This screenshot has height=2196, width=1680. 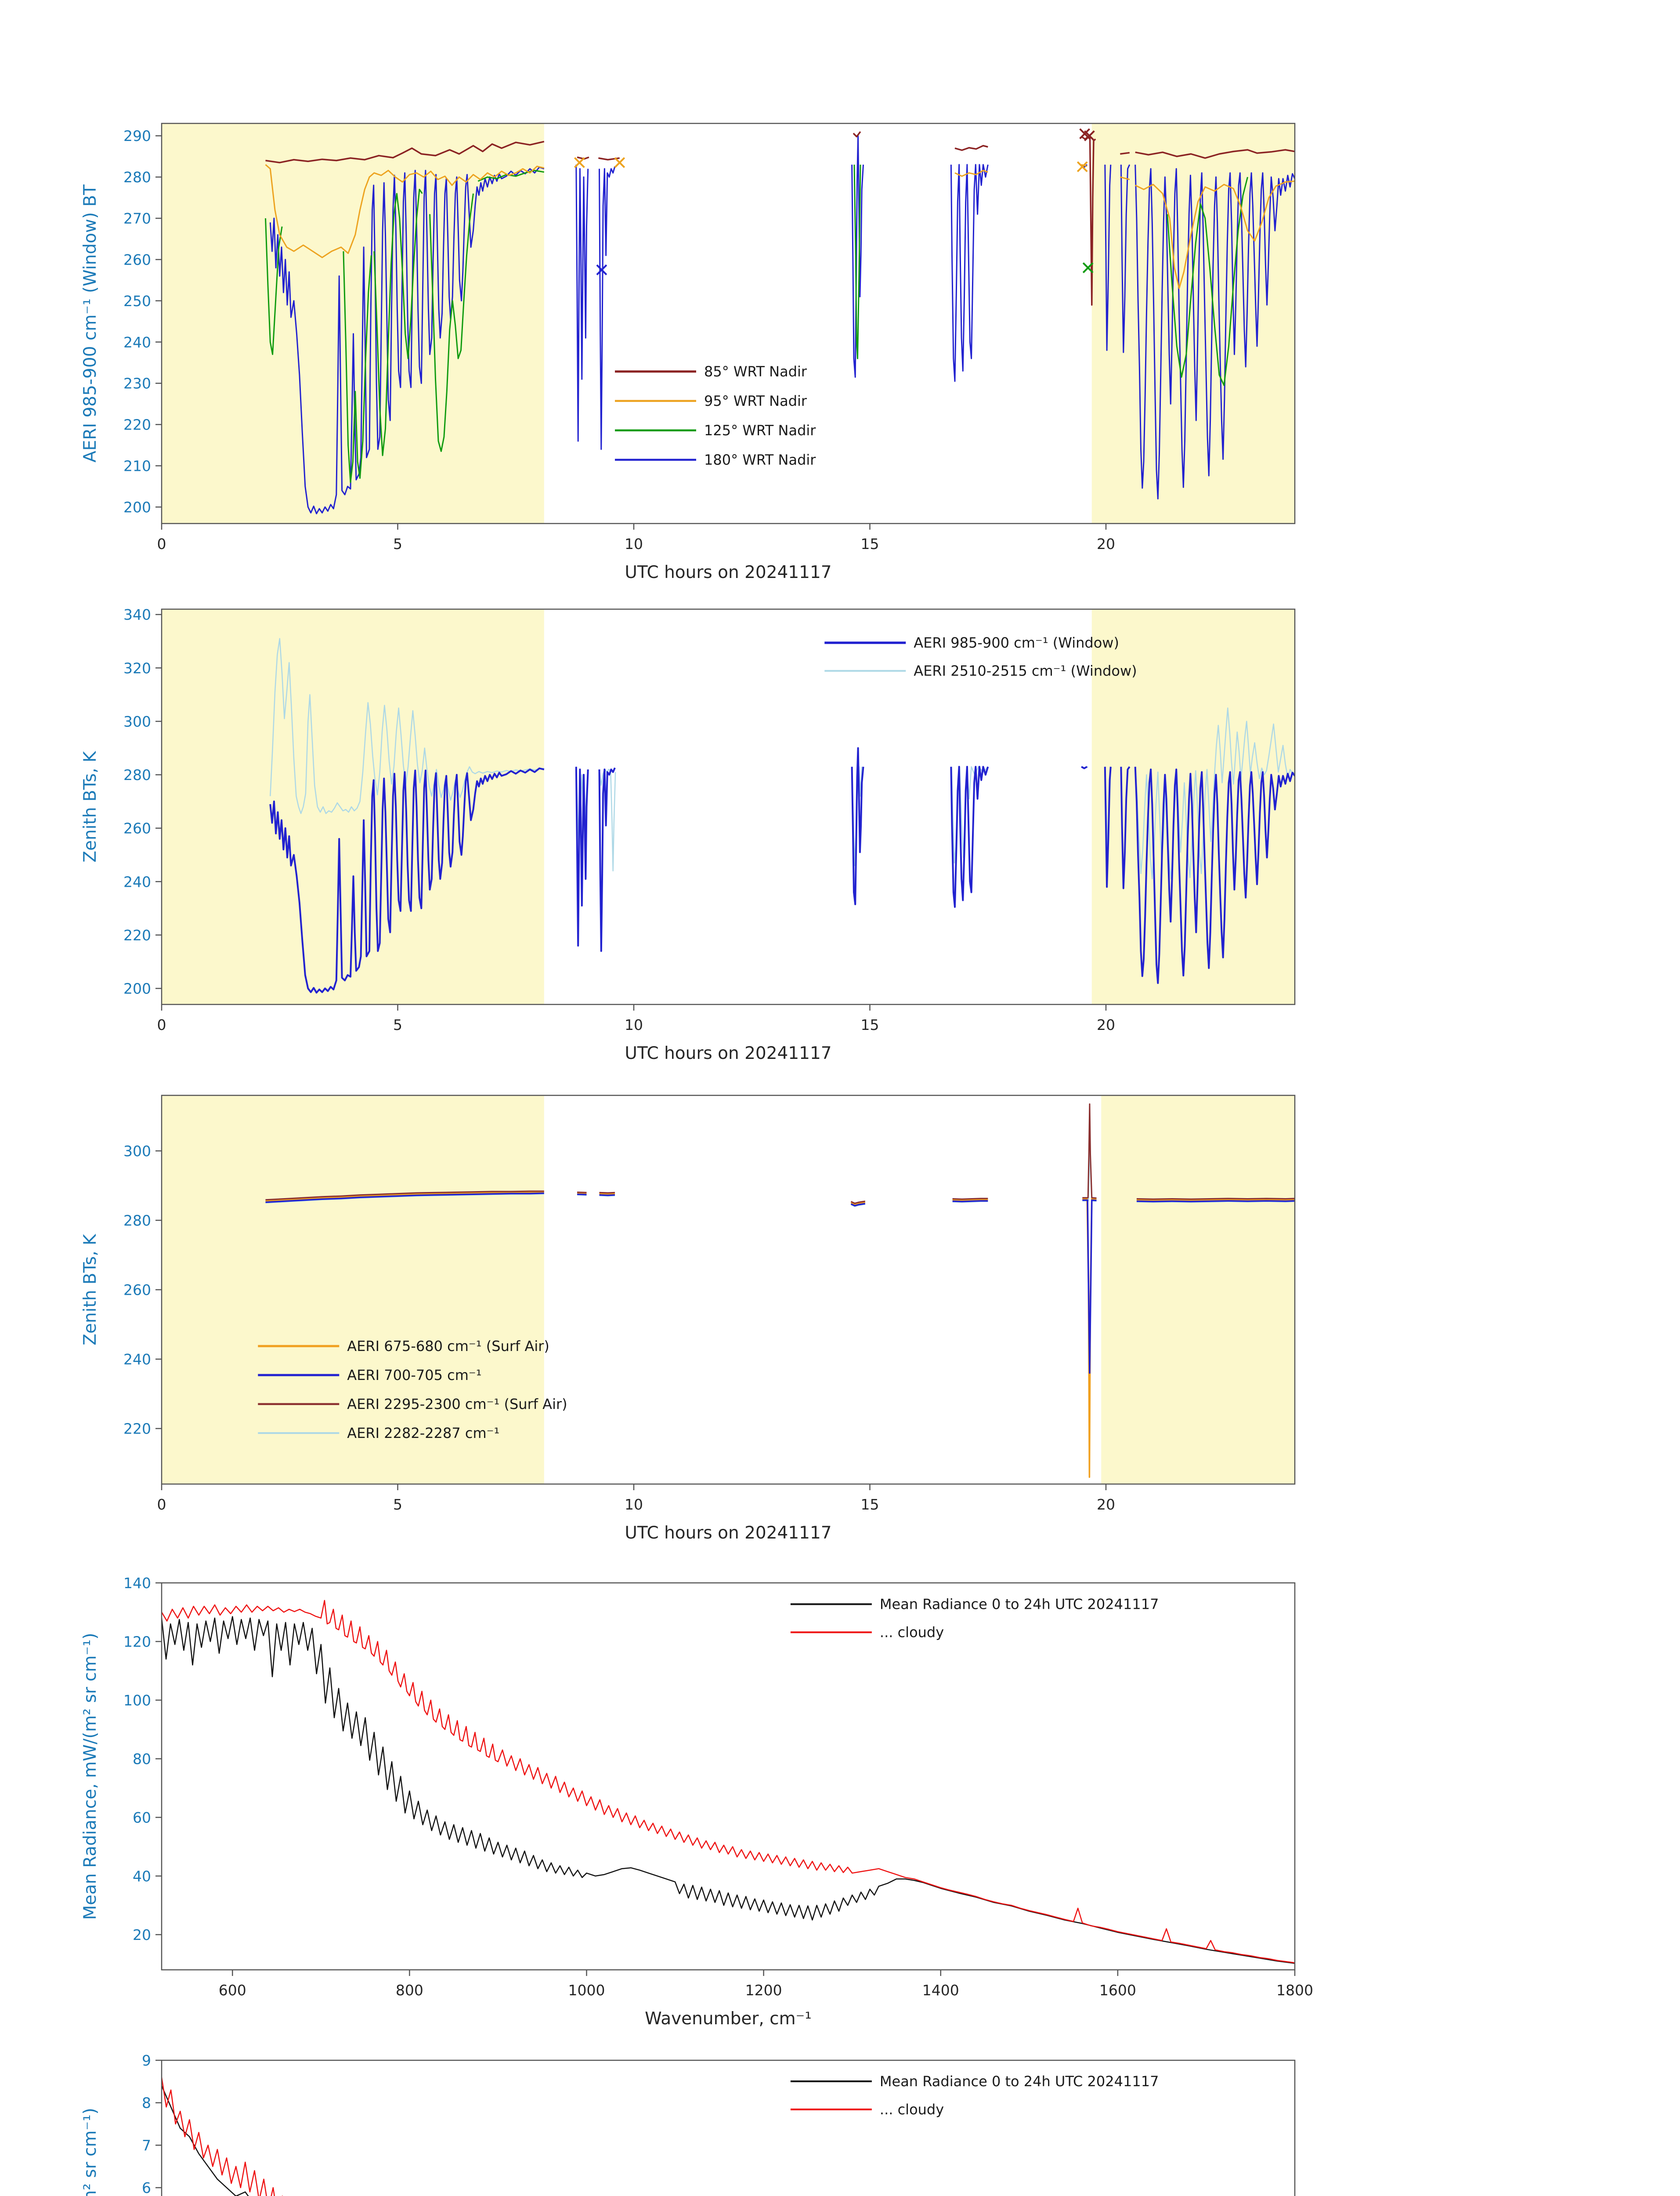 What do you see at coordinates (1117, 1991) in the screenshot?
I see `x-tick-label: 1600` at bounding box center [1117, 1991].